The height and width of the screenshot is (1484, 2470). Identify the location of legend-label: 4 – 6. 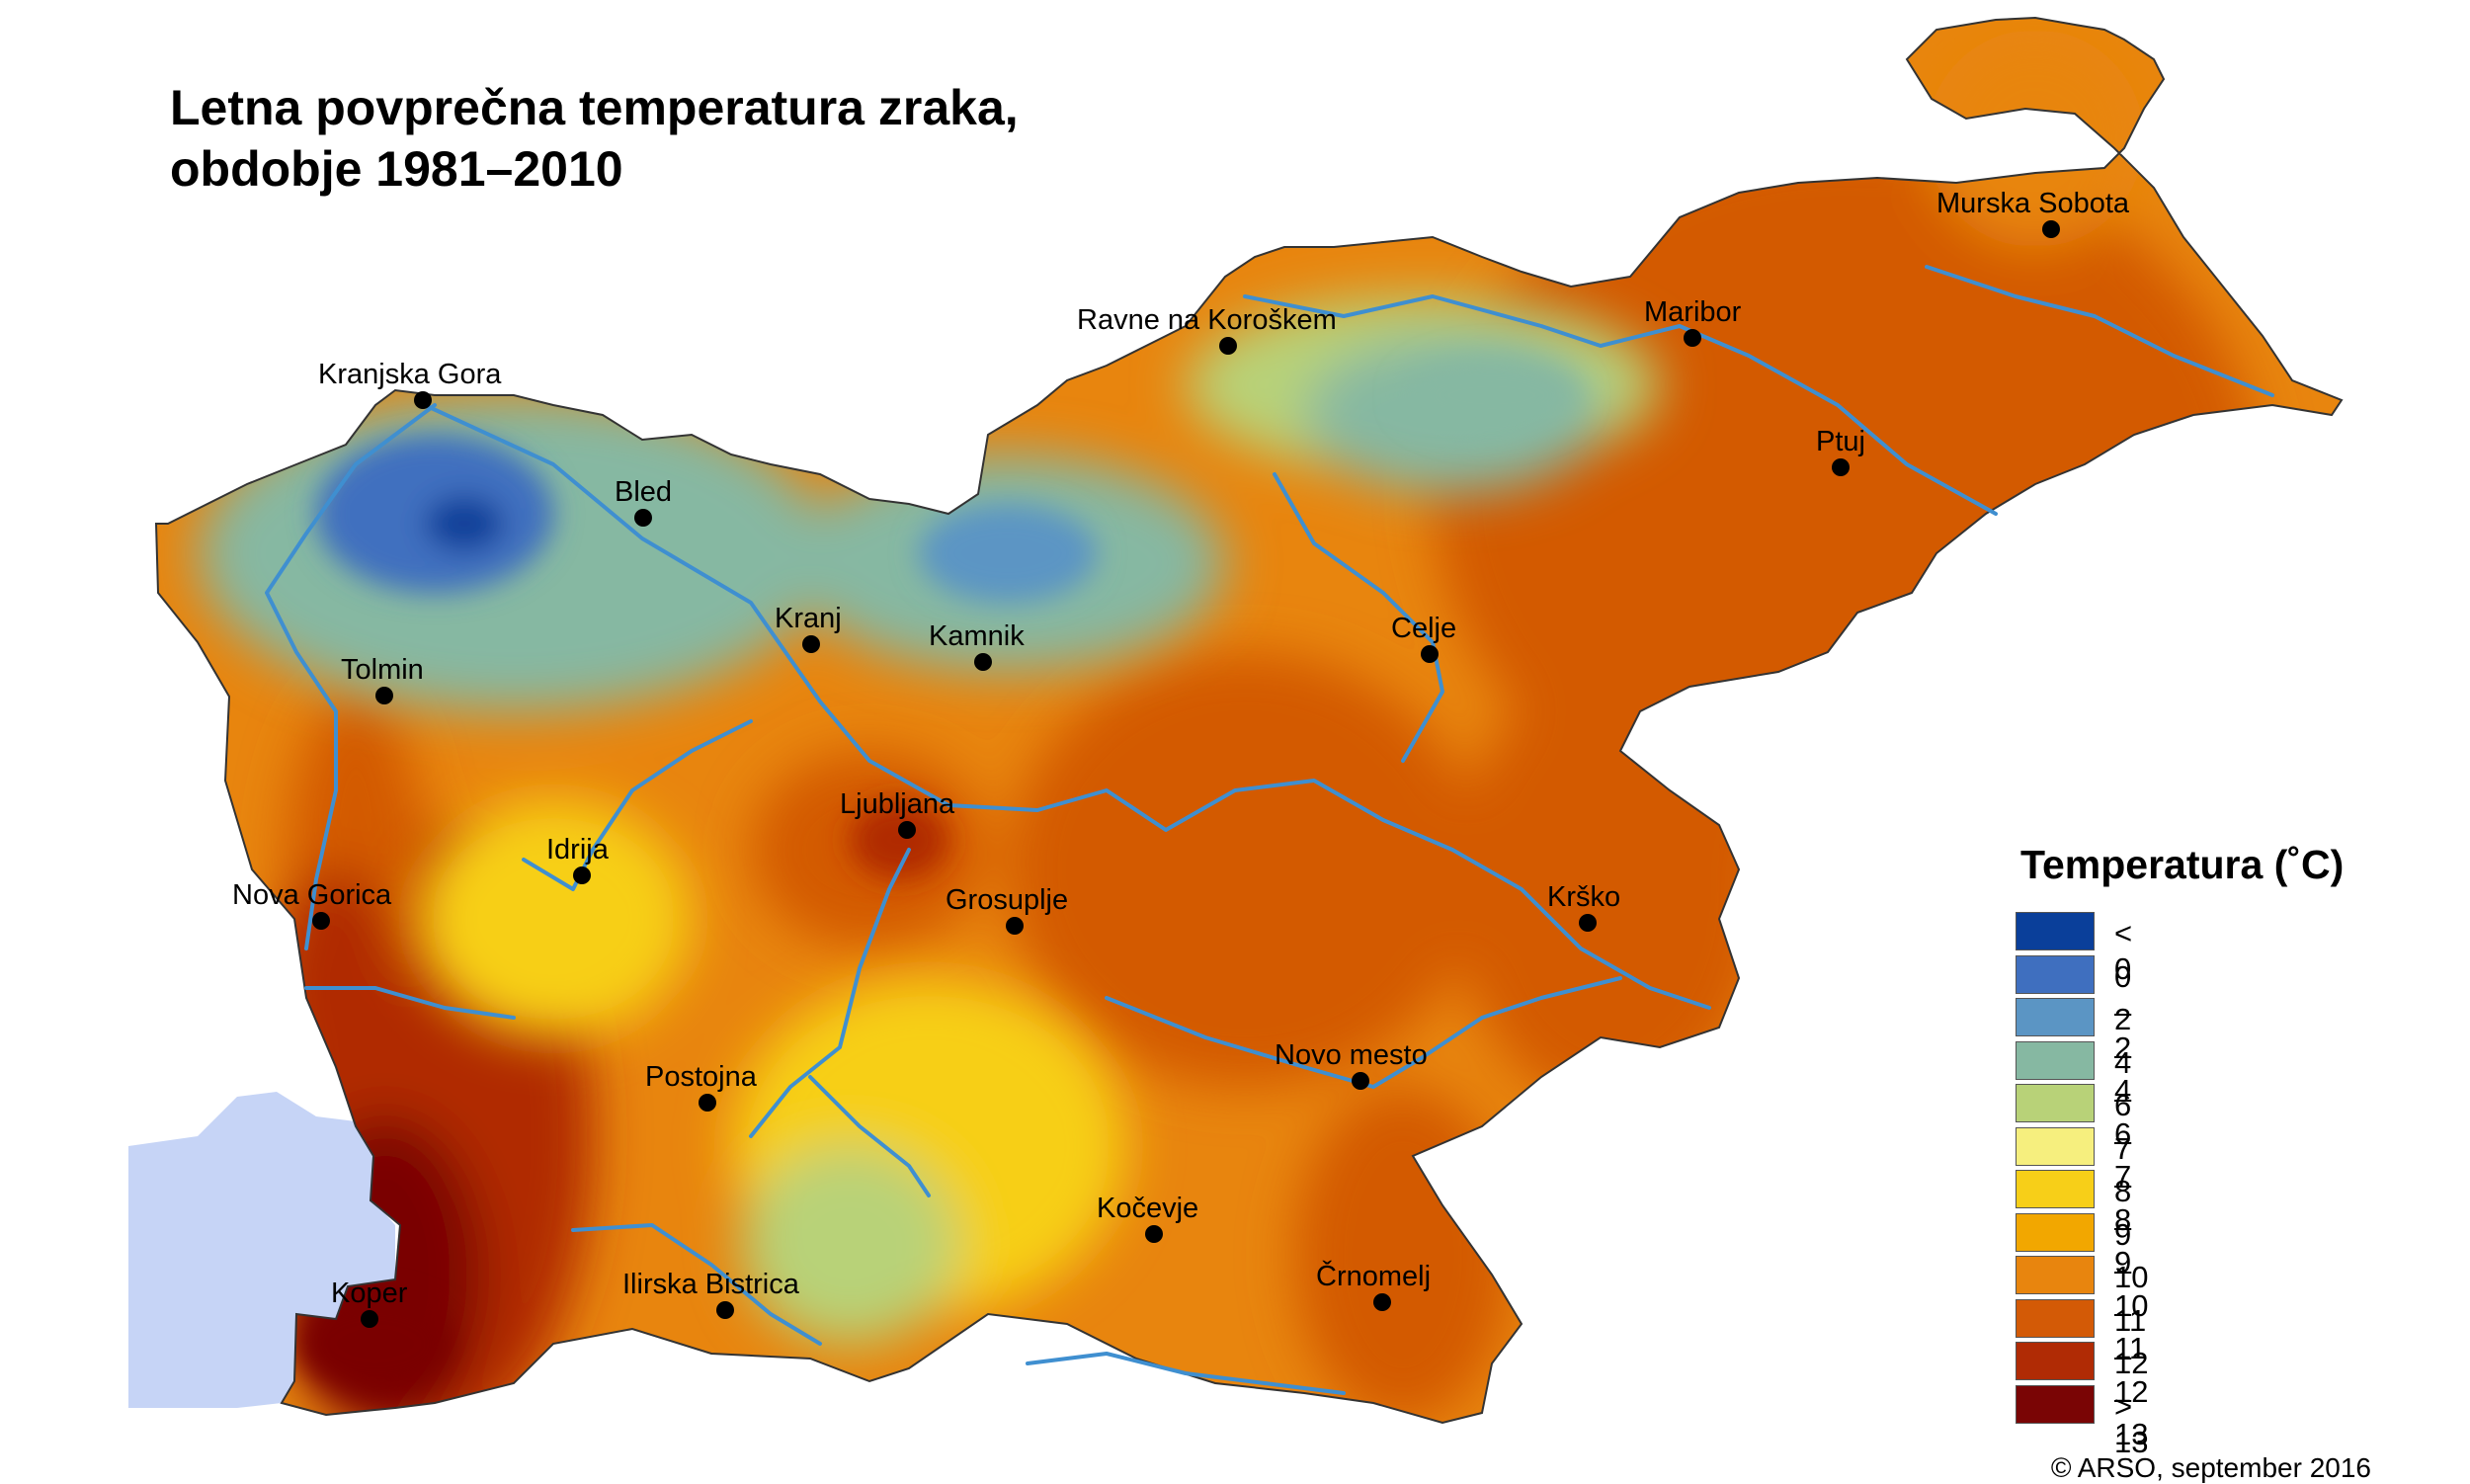
(2123, 1097).